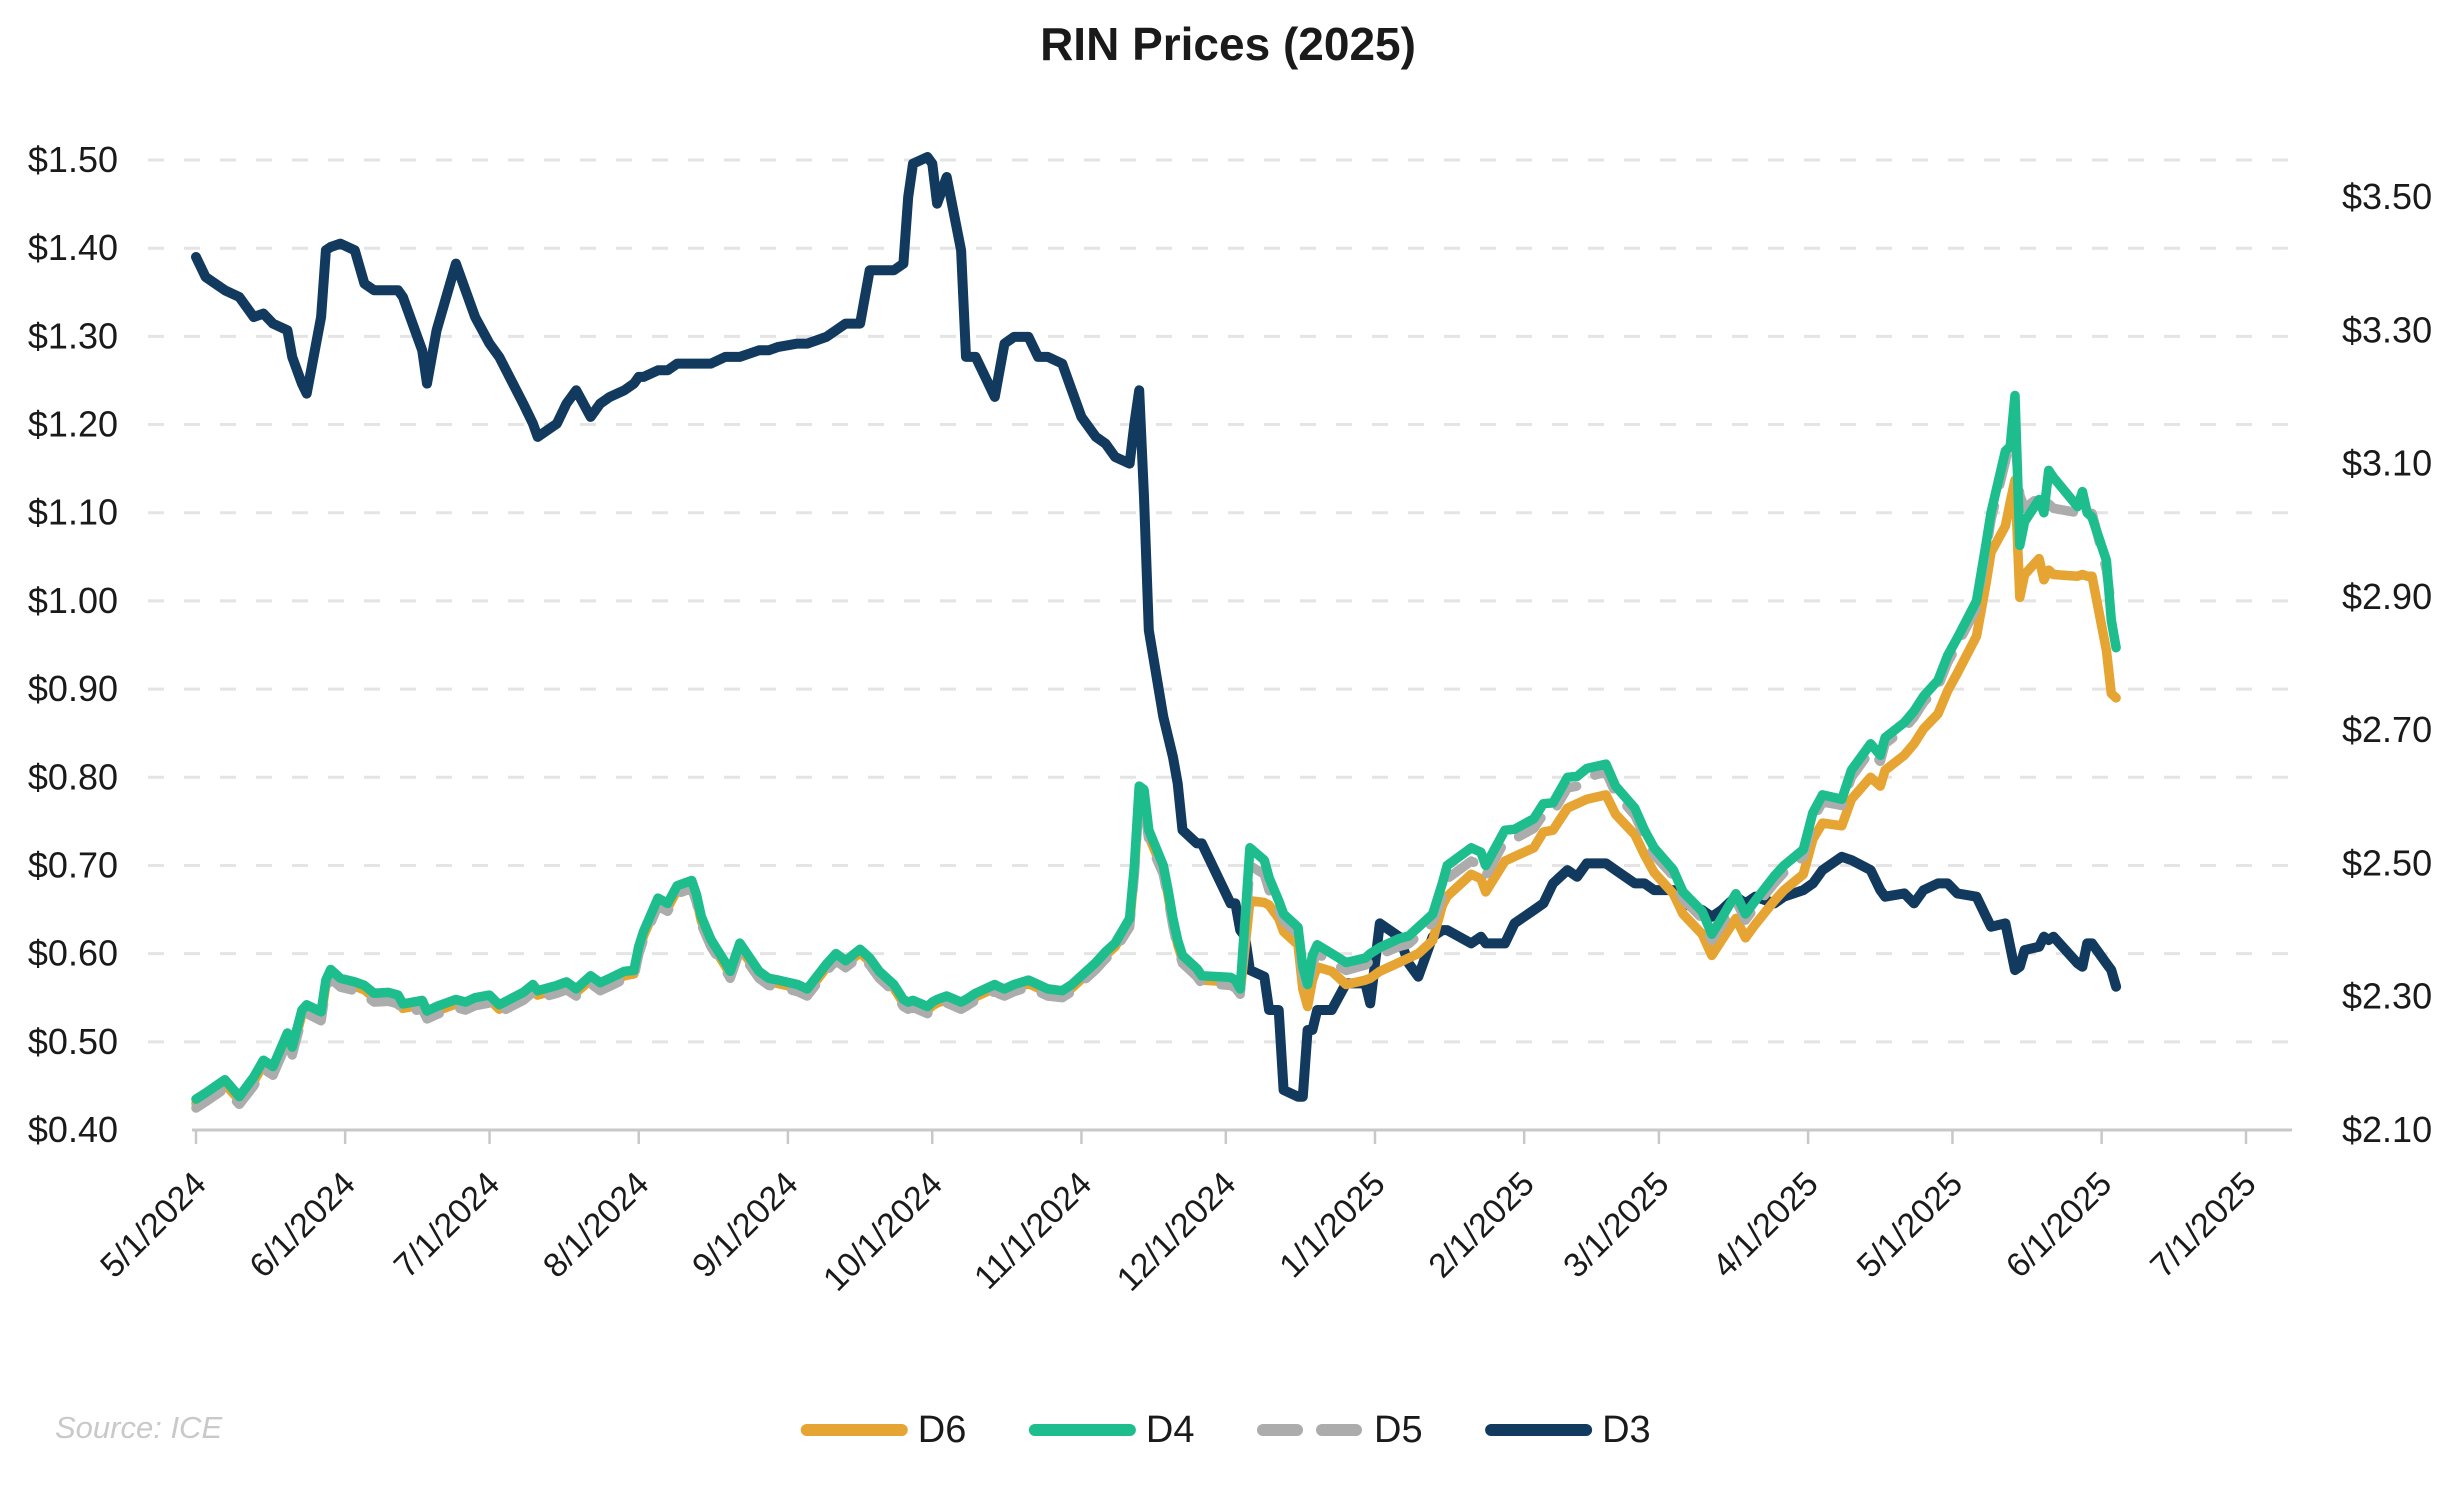 The image size is (2443, 1506). I want to click on x-axis-label: 8/1/2024, so click(596, 1225).